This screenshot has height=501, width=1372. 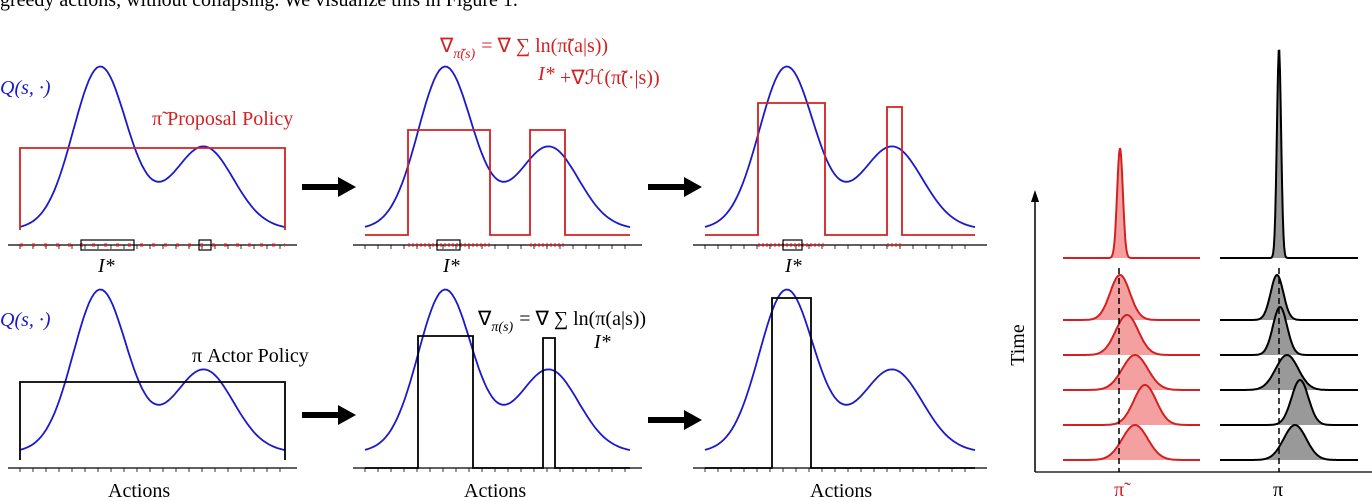 I want to click on entropy-term: +∇ℋ(π̃(·|s)), so click(x=610, y=78).